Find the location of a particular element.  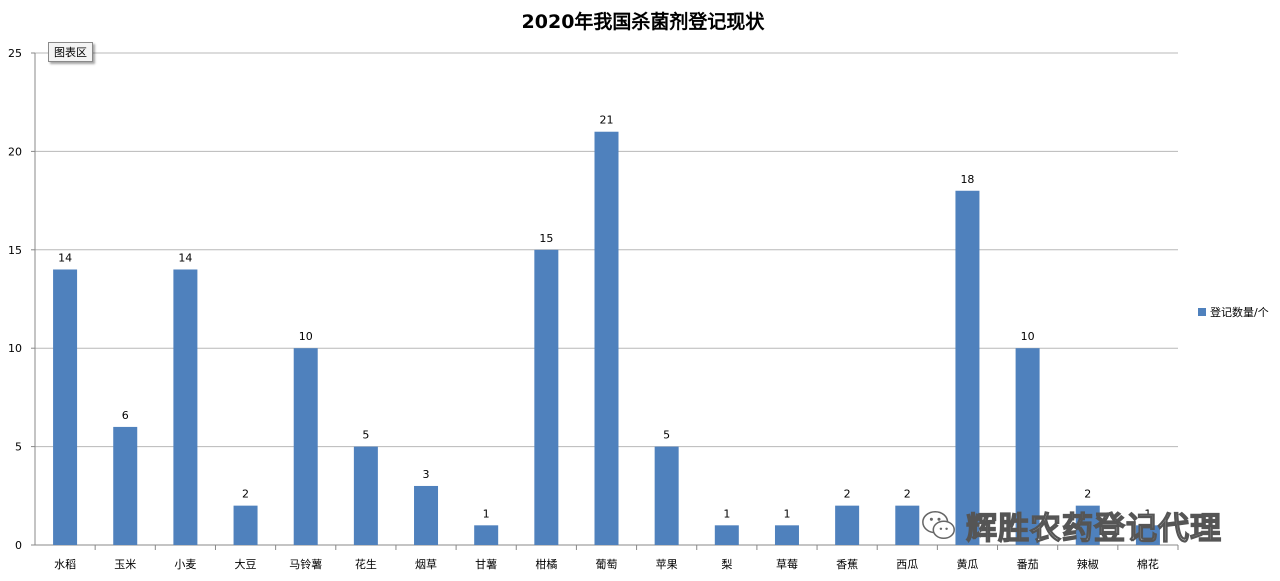

x-tick-label: 水稻 is located at coordinates (65, 564).